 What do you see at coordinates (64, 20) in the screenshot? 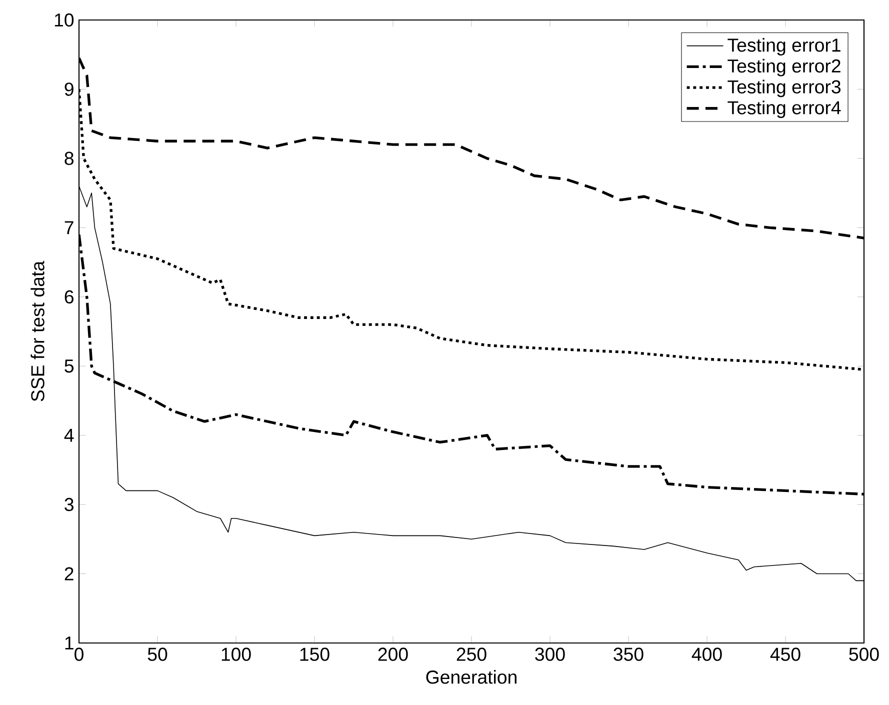
I see `y-tick-label: 10` at bounding box center [64, 20].